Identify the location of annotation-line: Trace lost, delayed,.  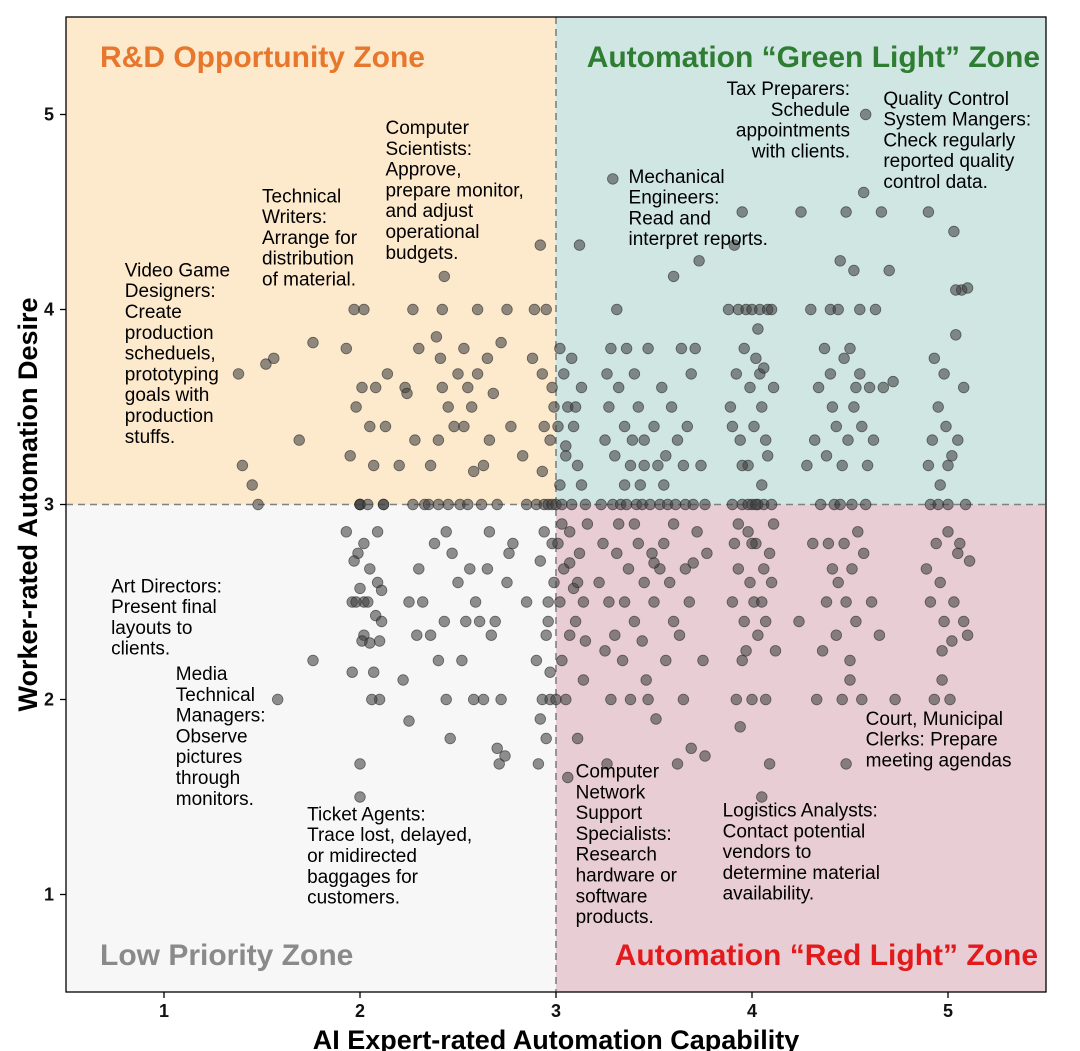
(389, 835).